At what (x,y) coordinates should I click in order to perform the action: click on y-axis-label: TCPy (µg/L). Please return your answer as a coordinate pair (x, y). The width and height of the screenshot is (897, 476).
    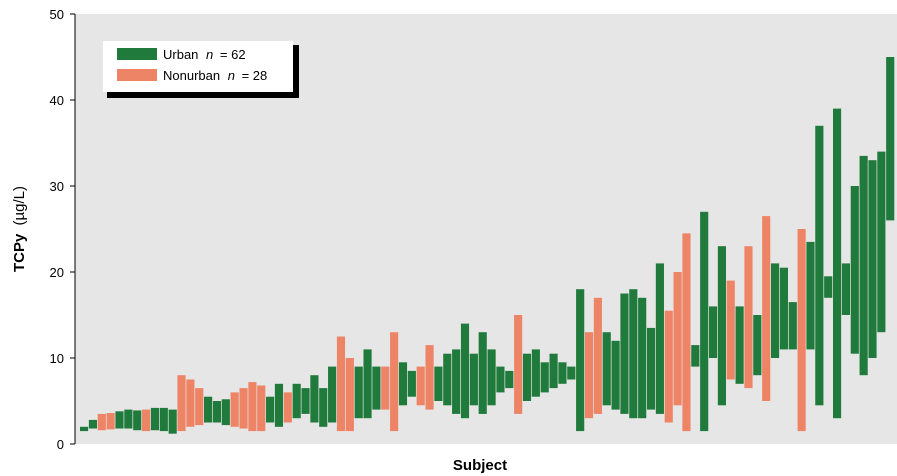
    Looking at the image, I should click on (19, 229).